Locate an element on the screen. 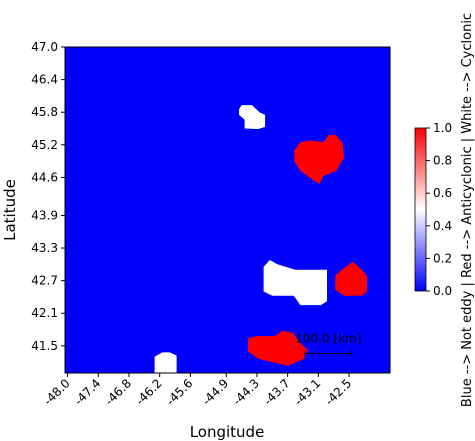 The width and height of the screenshot is (475, 441). colorbar-tick-label: 0.4 is located at coordinates (442, 226).